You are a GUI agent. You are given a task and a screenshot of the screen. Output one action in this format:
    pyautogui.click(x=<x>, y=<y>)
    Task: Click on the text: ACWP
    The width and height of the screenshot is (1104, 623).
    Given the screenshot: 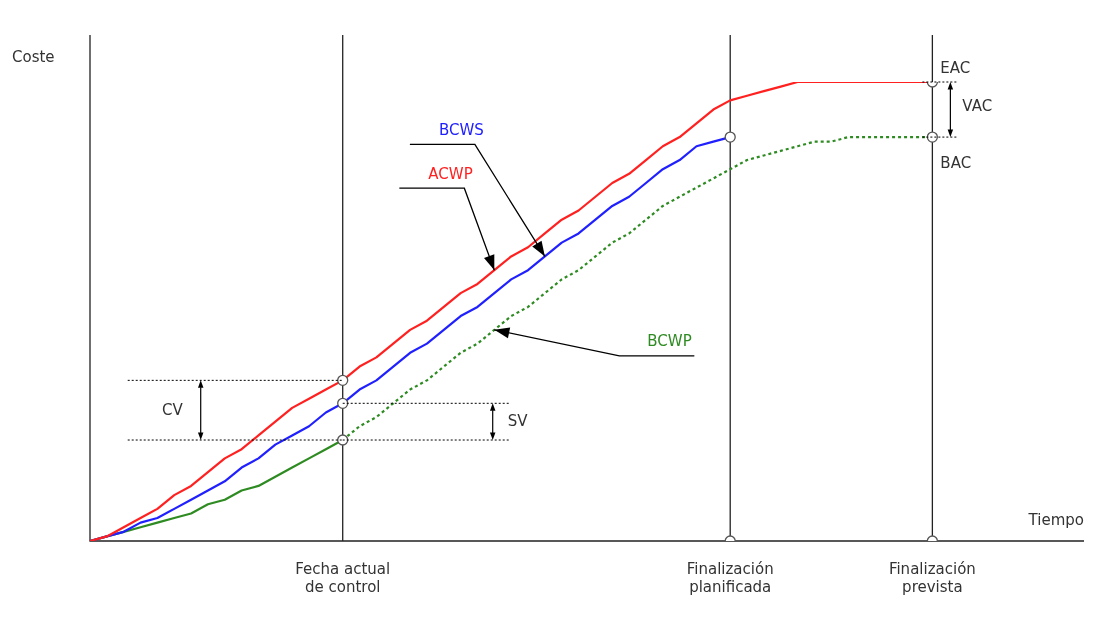 What is the action you would take?
    pyautogui.click(x=450, y=173)
    